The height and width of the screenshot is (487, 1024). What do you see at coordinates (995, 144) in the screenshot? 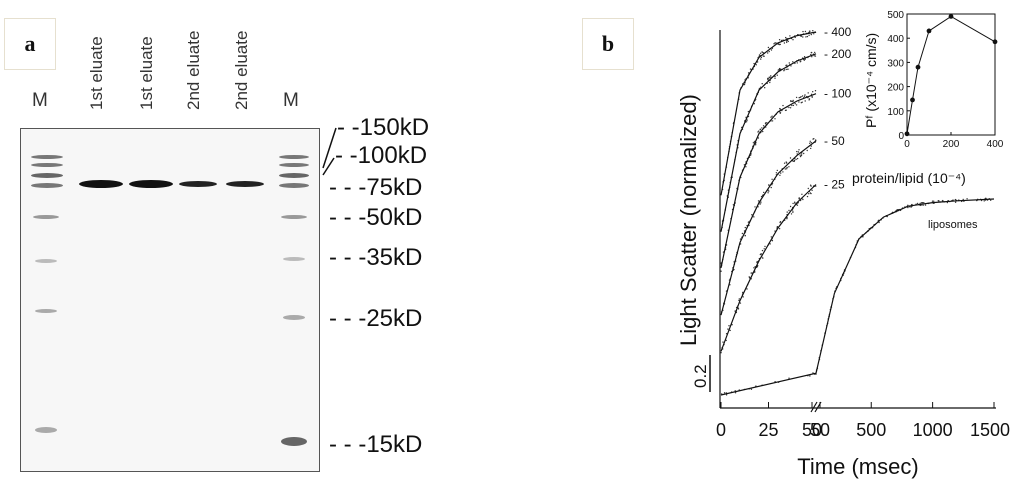
I see `inset-x-tick-label: 400` at bounding box center [995, 144].